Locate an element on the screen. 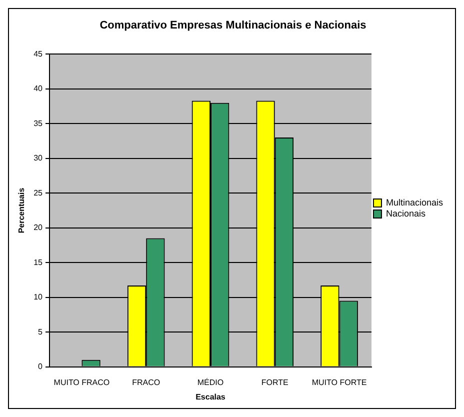 This screenshot has height=417, width=464. y-tick-label: 15 is located at coordinates (39, 262).